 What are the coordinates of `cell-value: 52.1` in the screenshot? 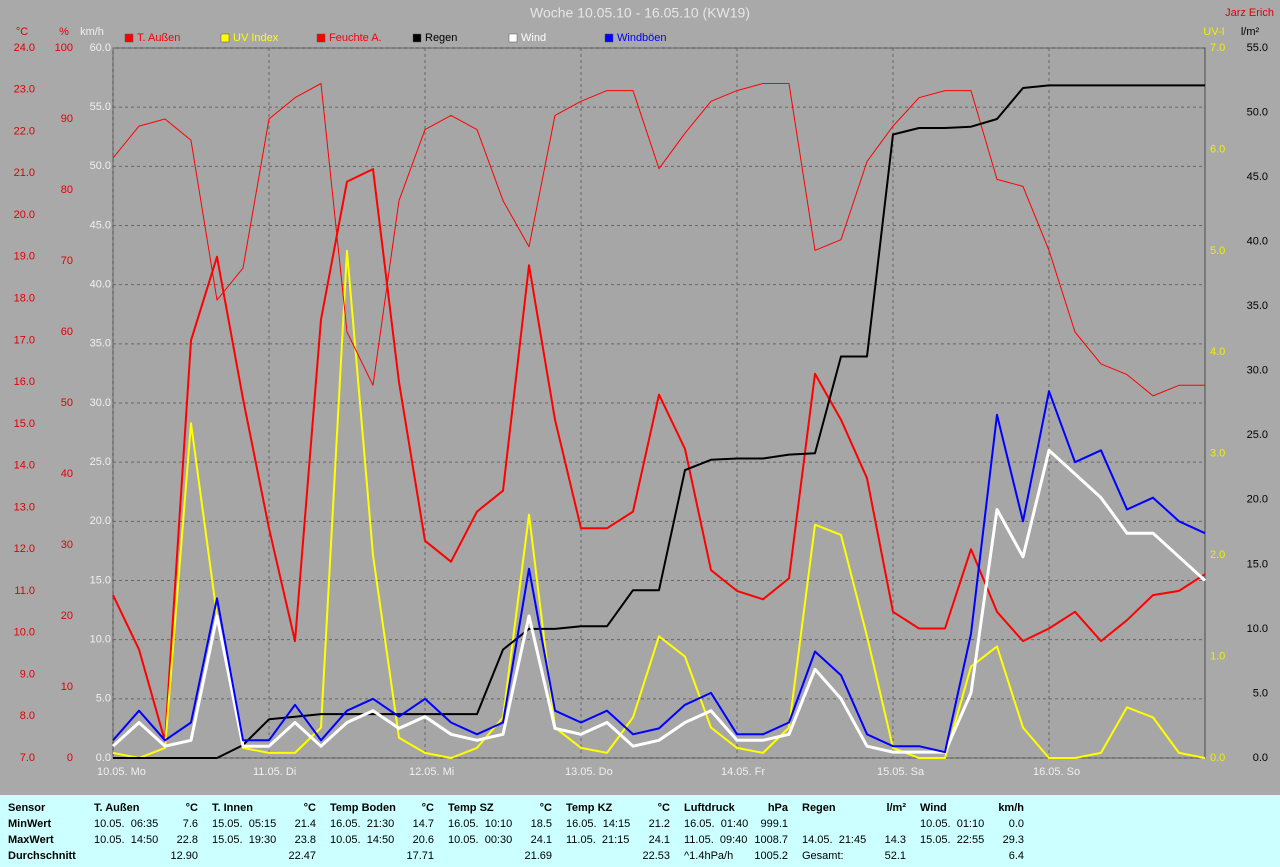 It's located at (895, 856).